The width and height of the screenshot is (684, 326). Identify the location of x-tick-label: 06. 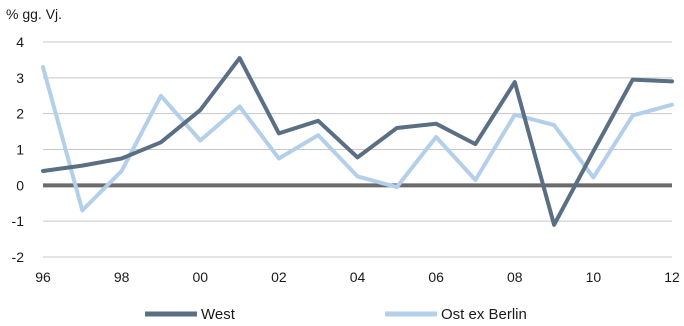
(436, 277).